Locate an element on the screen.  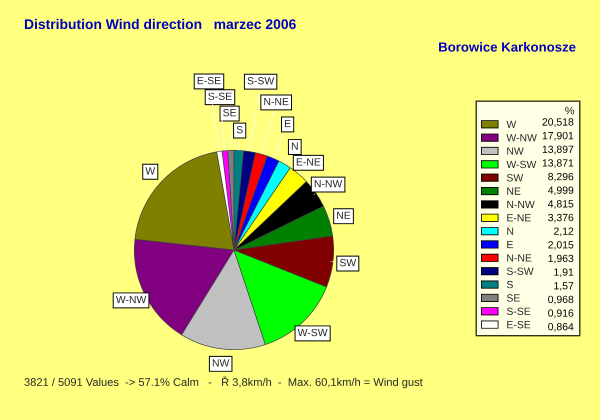
chart-title: Distribution Wind direction marzec 2006 is located at coordinates (160, 24).